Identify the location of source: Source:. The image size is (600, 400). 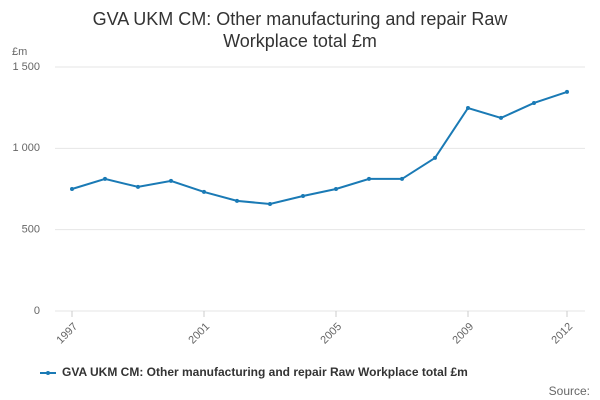
(569, 391).